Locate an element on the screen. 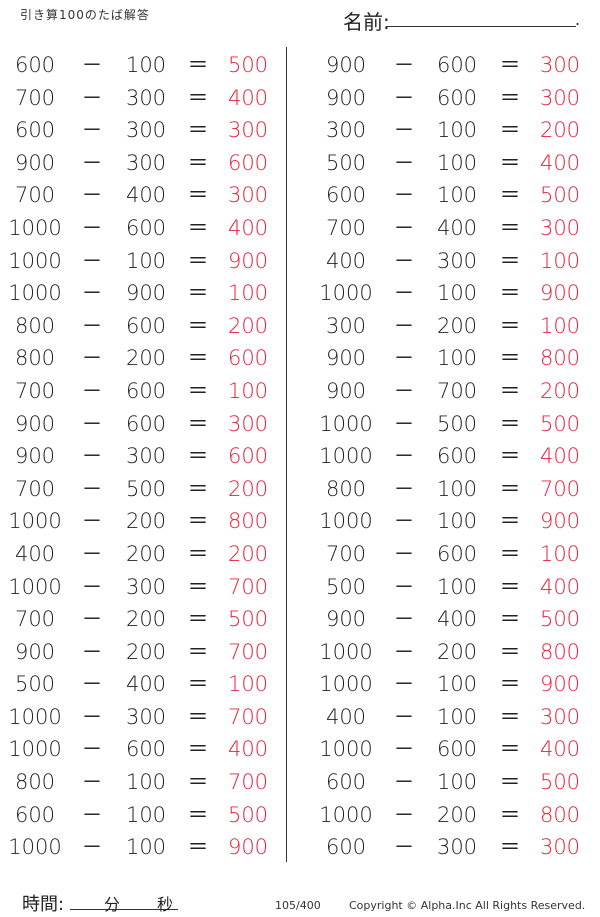 This screenshot has width=600, height=917. operand-a: 600 is located at coordinates (35, 65).